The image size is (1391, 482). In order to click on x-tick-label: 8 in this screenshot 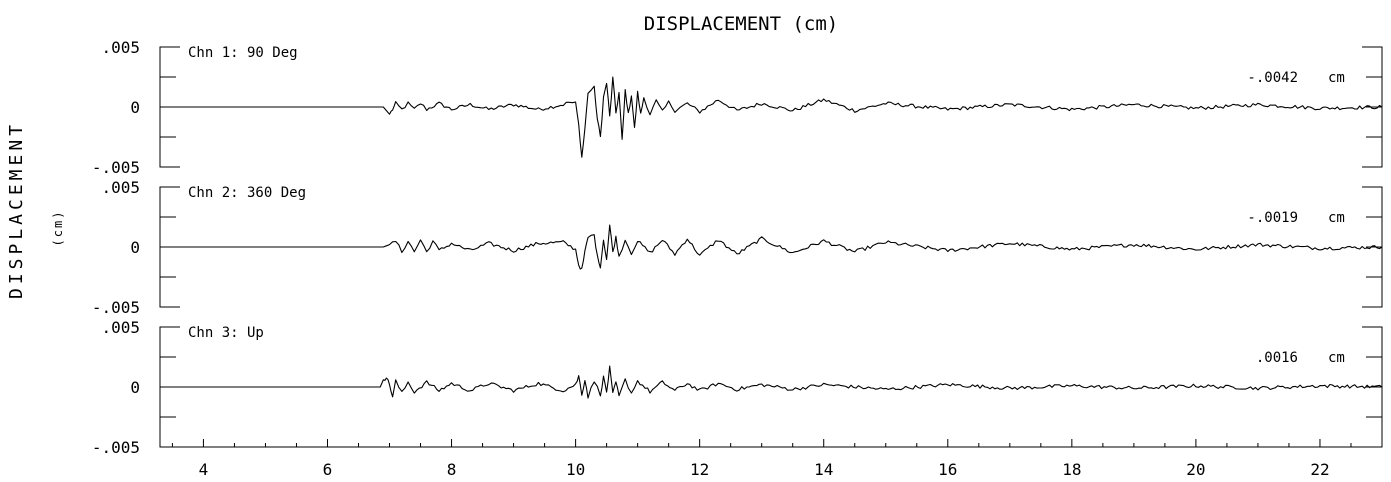, I will do `click(452, 469)`.